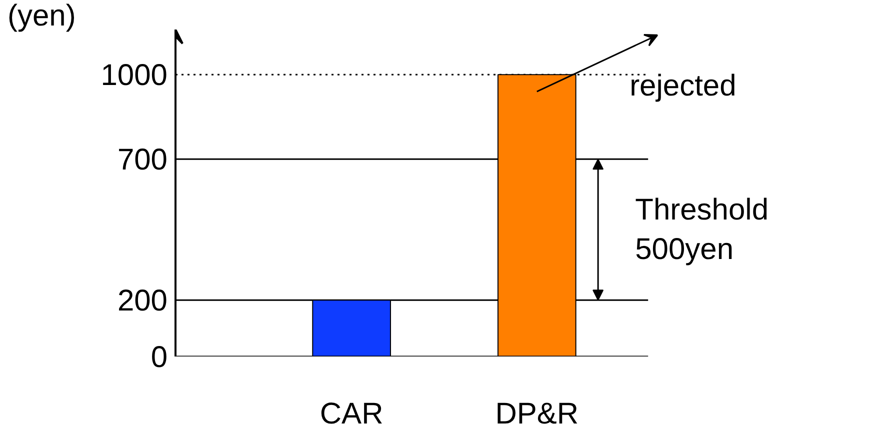 This screenshot has height=433, width=875. What do you see at coordinates (142, 160) in the screenshot?
I see `y-tick-label: 700` at bounding box center [142, 160].